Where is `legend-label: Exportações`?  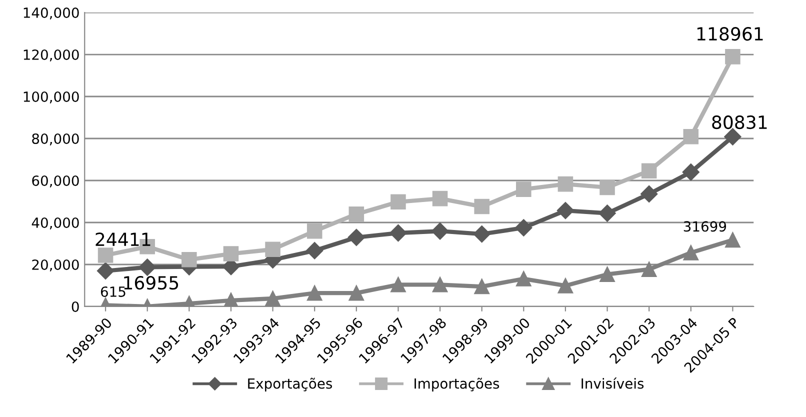 legend-label: Exportações is located at coordinates (290, 385).